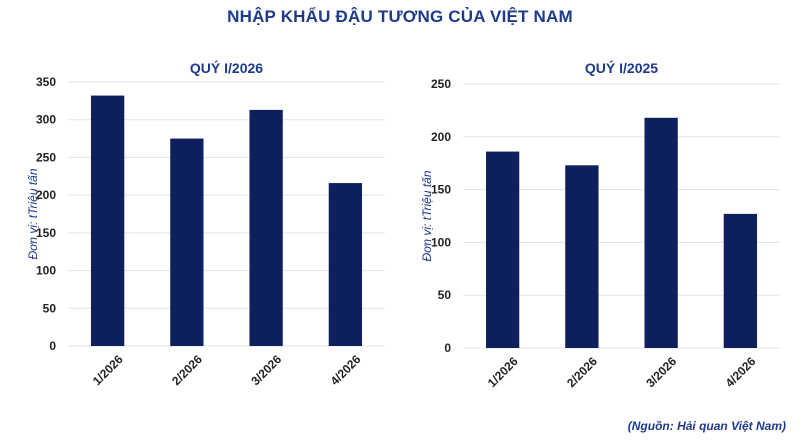 This screenshot has width=800, height=442. Describe the element at coordinates (400, 16) in the screenshot. I see `main-title: NHẬP KHẨU ĐẬU TƯƠNG CỦA VIỆT NAM` at that location.